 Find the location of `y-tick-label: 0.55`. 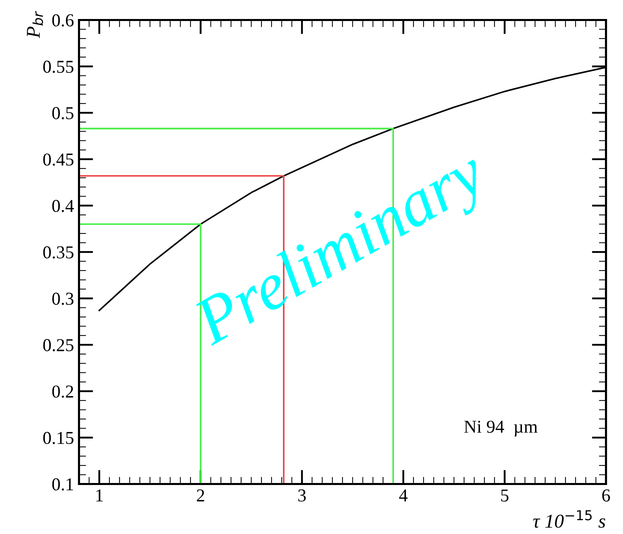

y-tick-label: 0.55 is located at coordinates (58, 66).